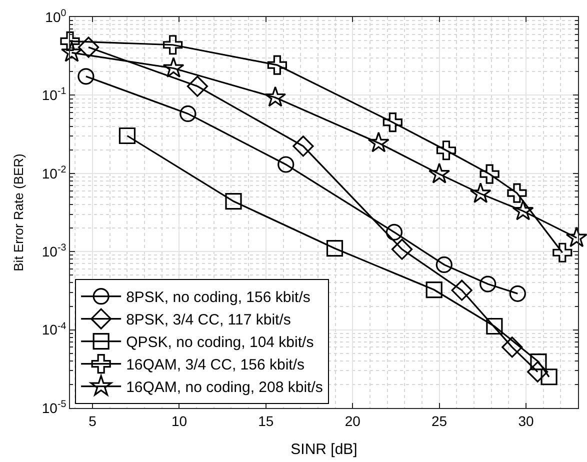 The image size is (587, 462). What do you see at coordinates (440, 420) in the screenshot?
I see `x-tick-label: 25` at bounding box center [440, 420].